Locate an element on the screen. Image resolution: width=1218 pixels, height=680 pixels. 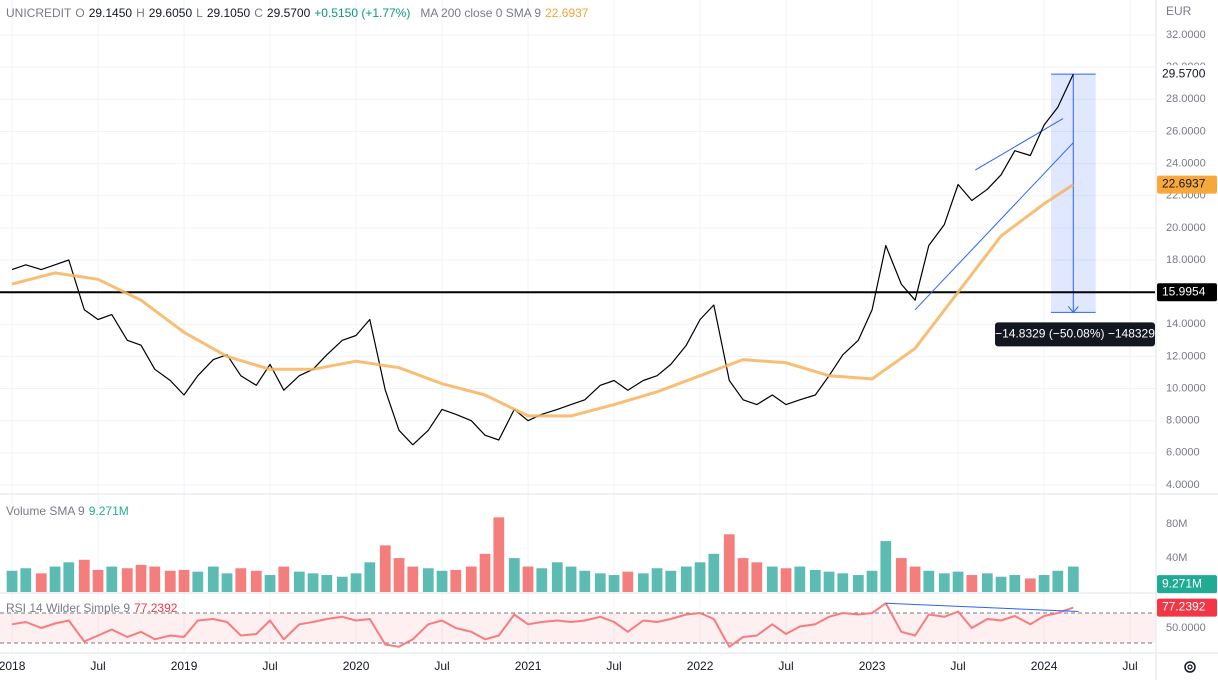
y-tick-label: 6.0000 is located at coordinates (1183, 453).